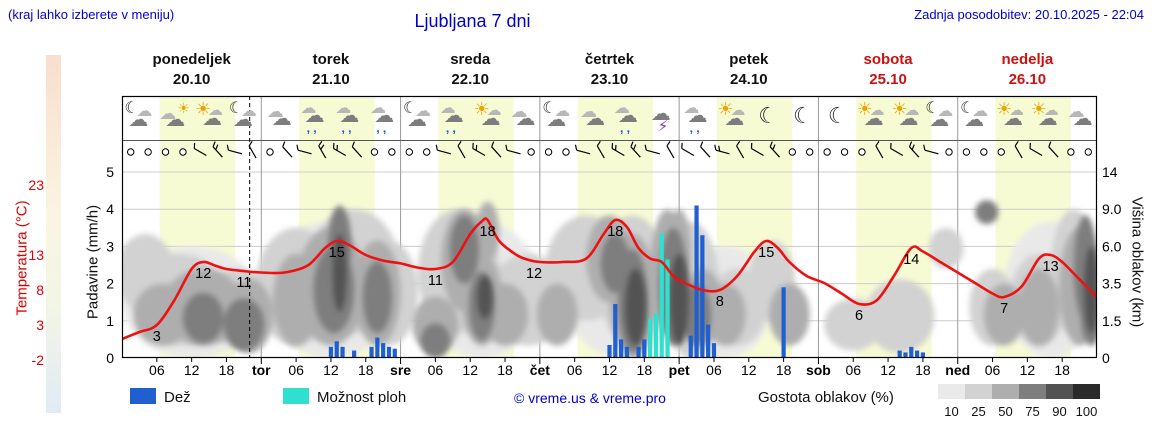 This screenshot has width=1152, height=443. I want to click on wind-row, so click(609, 149).